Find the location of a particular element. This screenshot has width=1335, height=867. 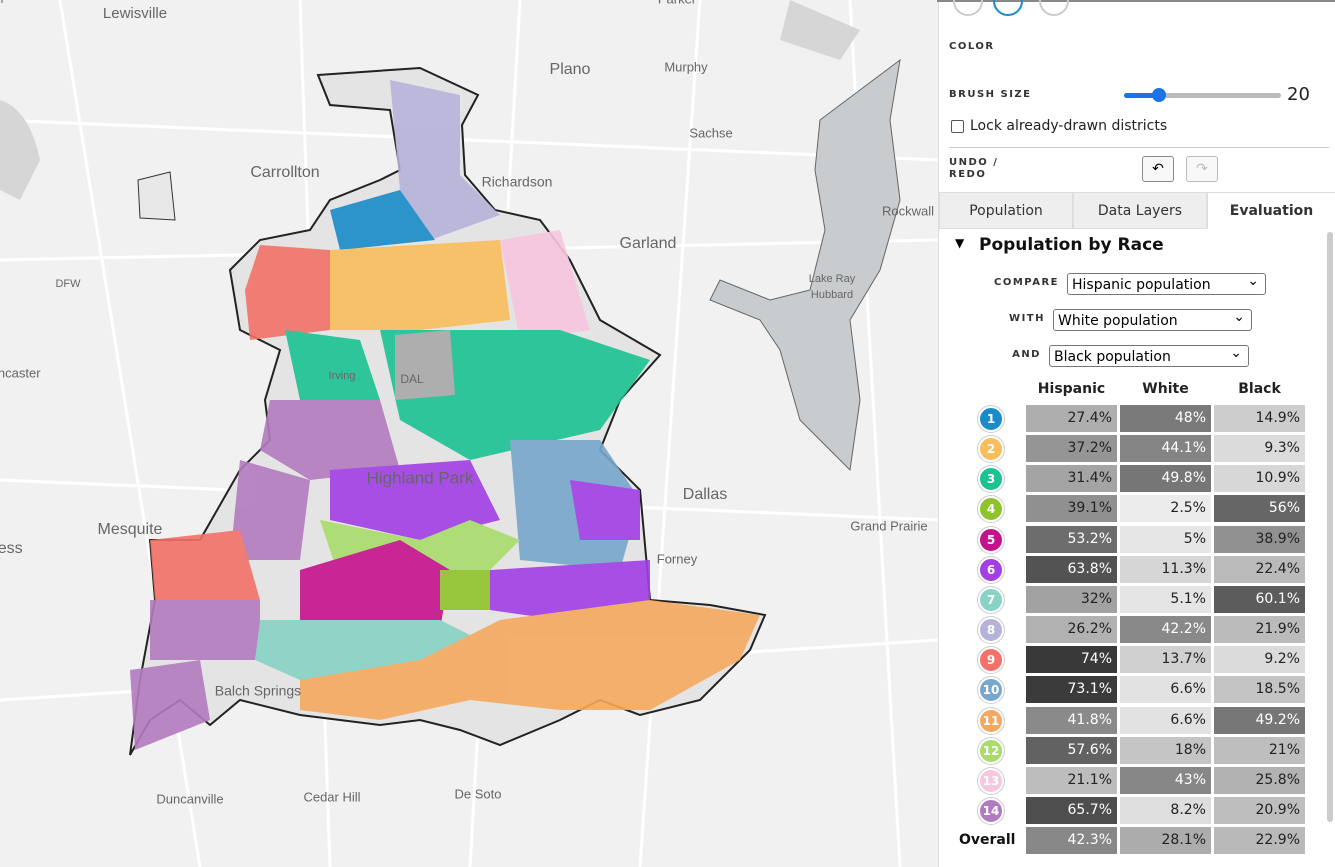

section-title: Population by Race is located at coordinates (1071, 245).